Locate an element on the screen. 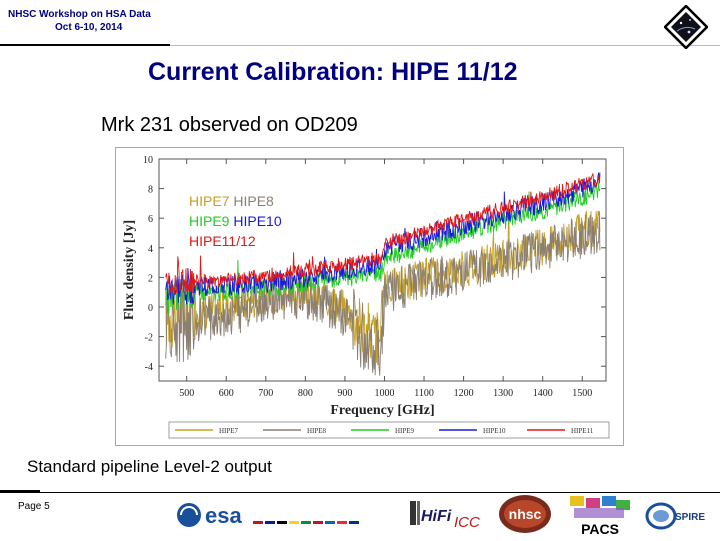 This screenshot has width=720, height=541. slide-title: Current Calibration: HIPE 11/12 is located at coordinates (333, 72).